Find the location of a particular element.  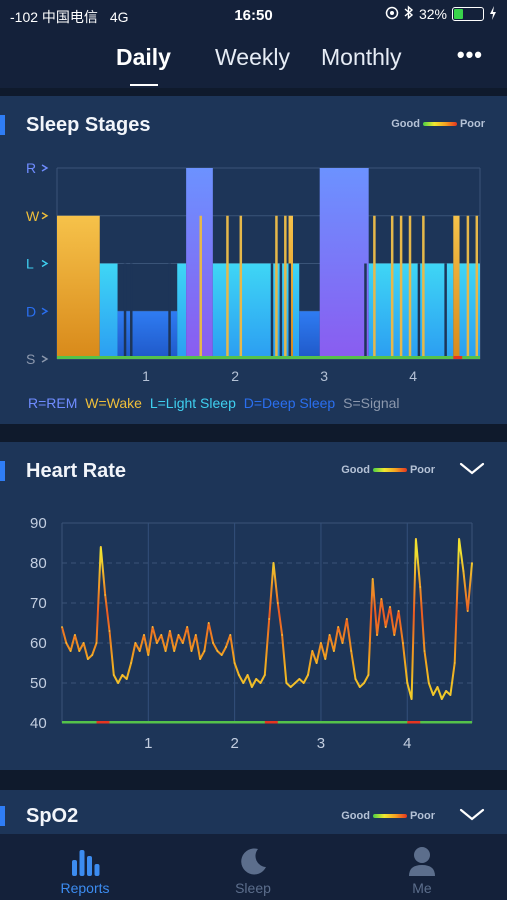

x-tick-label: 2 is located at coordinates (234, 743).